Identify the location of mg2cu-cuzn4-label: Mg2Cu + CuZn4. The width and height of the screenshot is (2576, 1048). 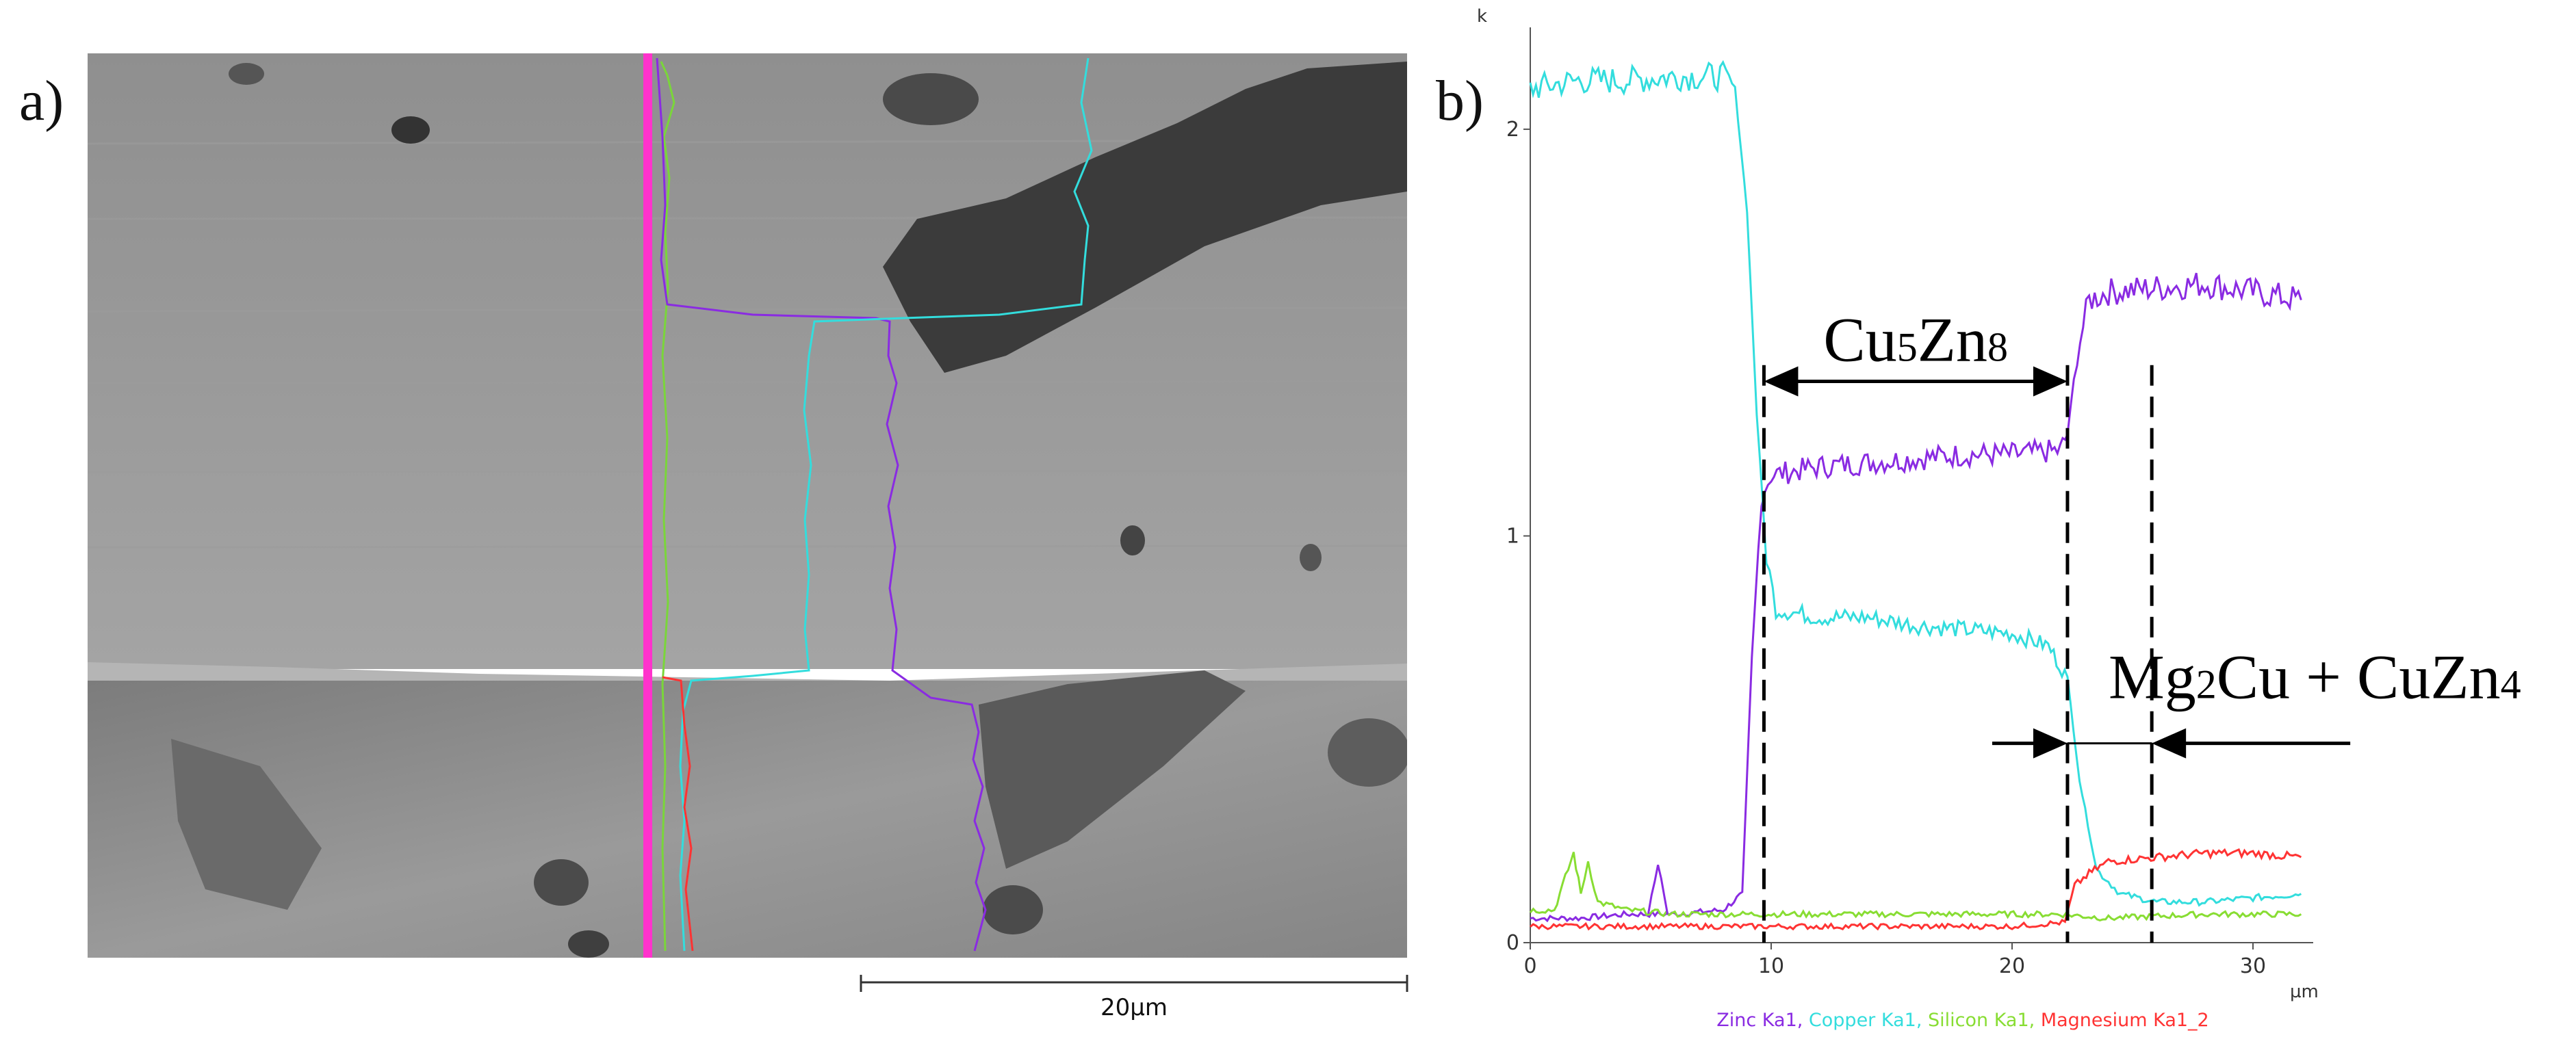
(2315, 677).